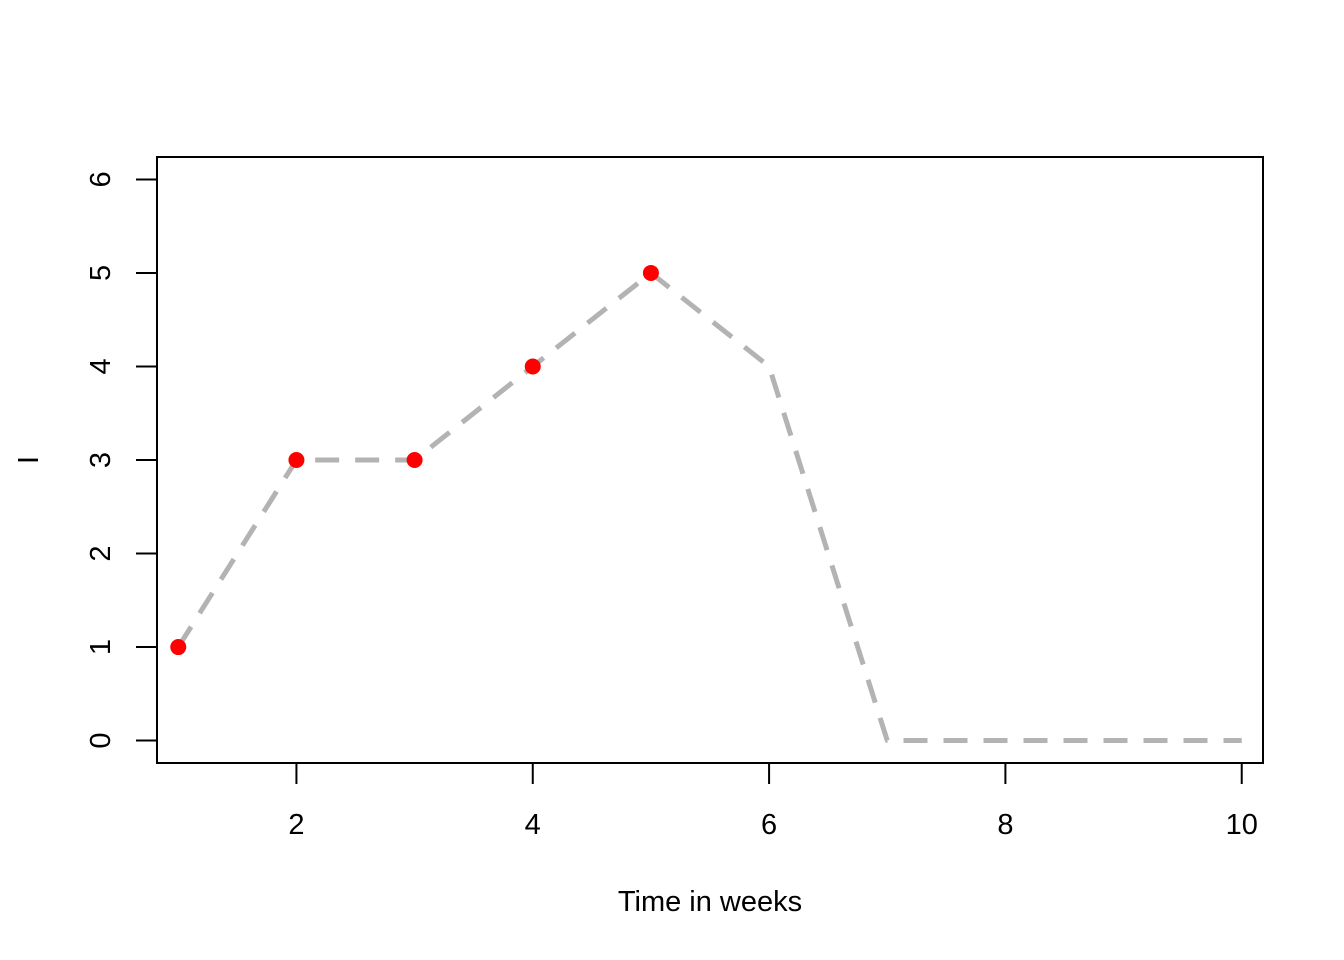 This screenshot has width=1344, height=960. Describe the element at coordinates (773, 801) in the screenshot. I see `x-axis: 2 4 6 8 10` at that location.